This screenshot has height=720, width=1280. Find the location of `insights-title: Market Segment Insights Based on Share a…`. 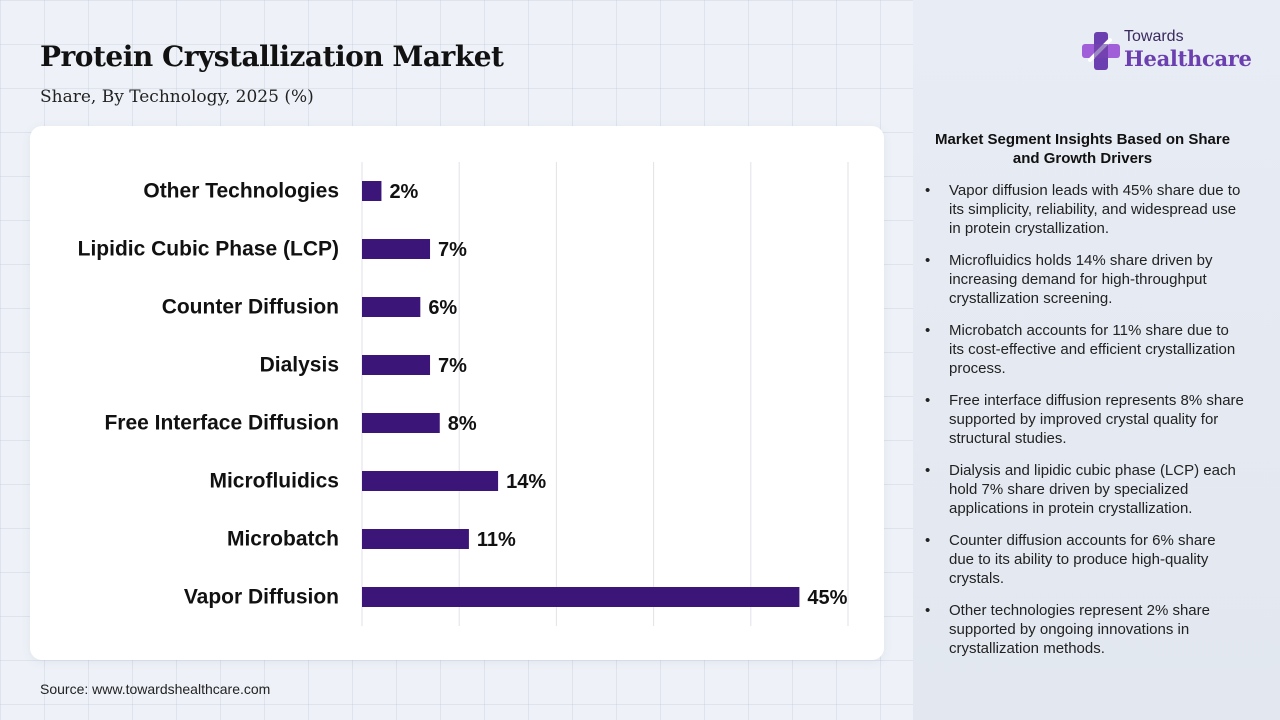

insights-title: Market Segment Insights Based on Share a… is located at coordinates (1082, 149).